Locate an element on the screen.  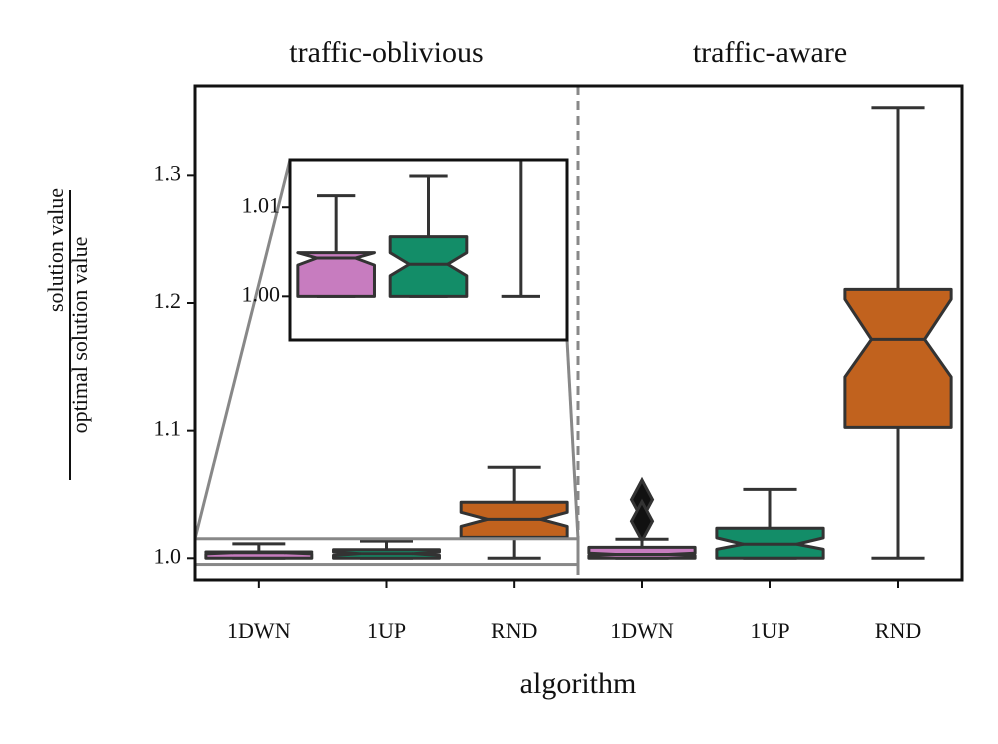
y-tick-label: 1.0 is located at coordinates (168, 555).